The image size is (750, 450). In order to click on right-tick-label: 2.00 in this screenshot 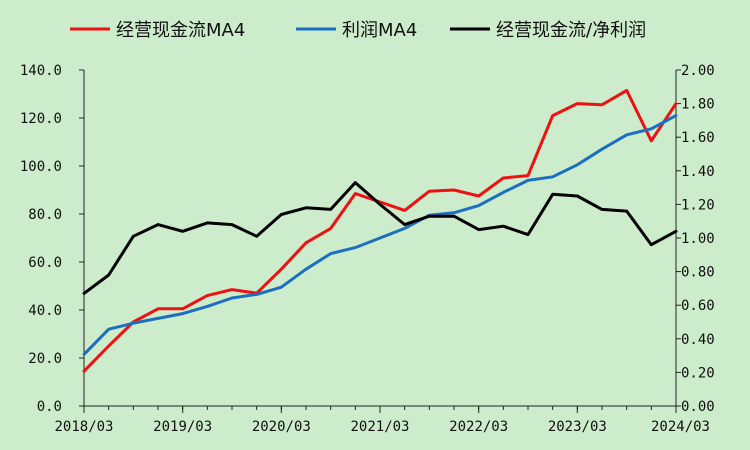, I will do `click(698, 71)`.